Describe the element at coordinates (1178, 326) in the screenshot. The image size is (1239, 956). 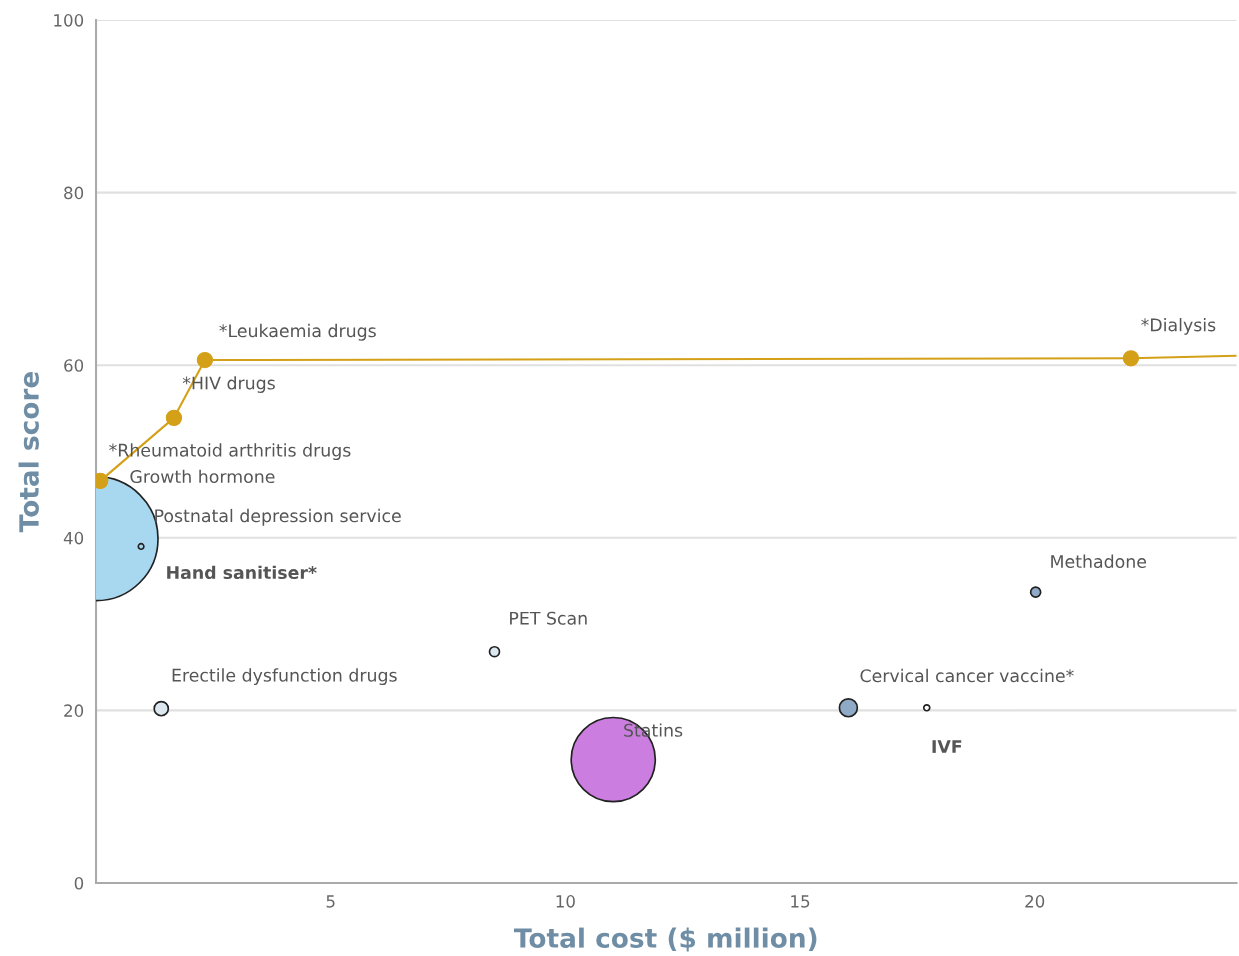
I see `annotation: *Dialysis` at that location.